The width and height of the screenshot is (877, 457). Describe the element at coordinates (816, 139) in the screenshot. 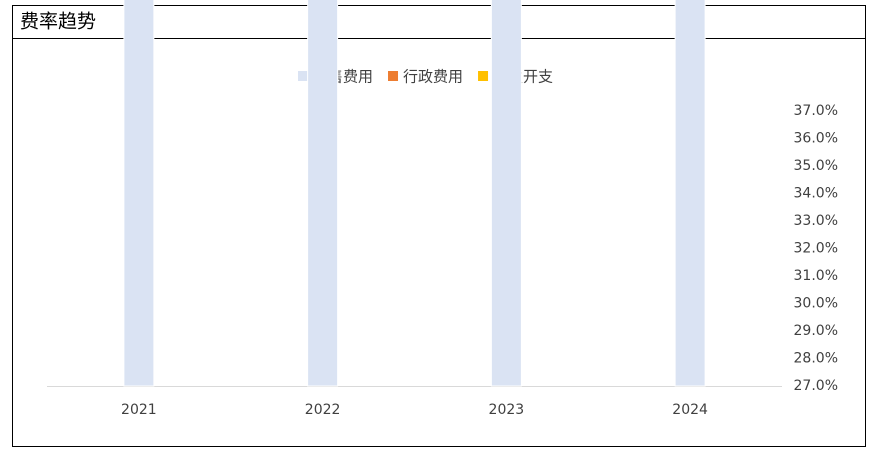

I see `y-tick-label: 36.0%` at that location.